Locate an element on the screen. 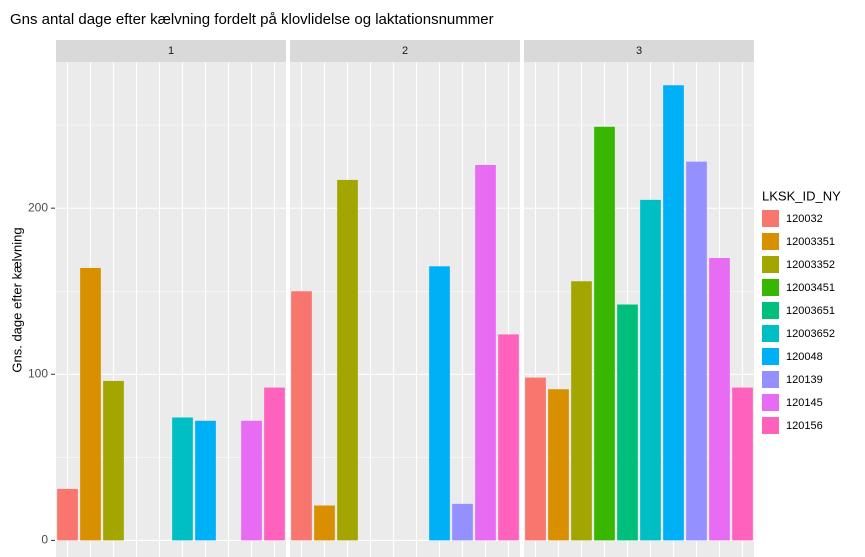  strip-text: 2 is located at coordinates (405, 51).